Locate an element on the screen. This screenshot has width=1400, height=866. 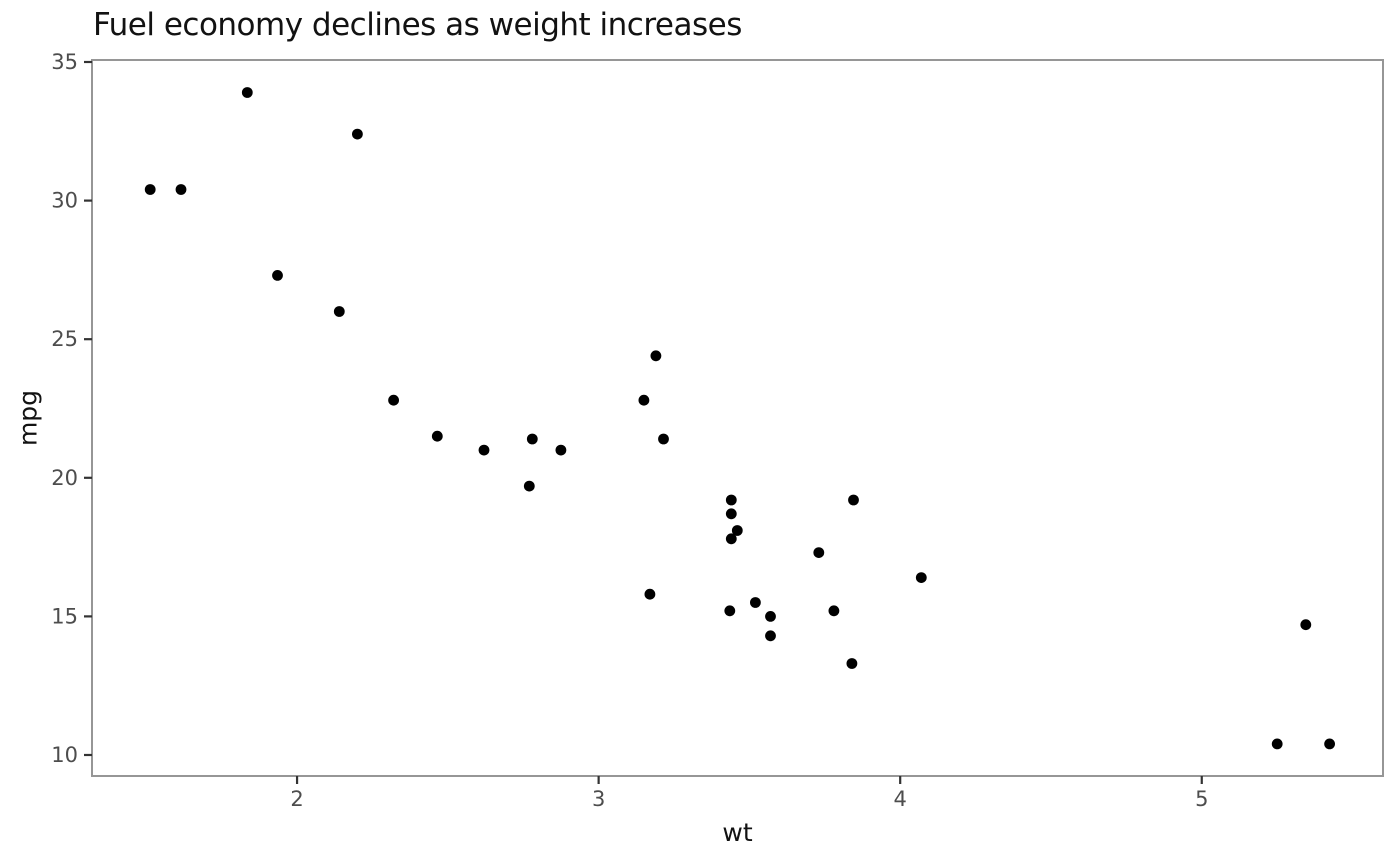
x-tick-label: 4 is located at coordinates (900, 799).